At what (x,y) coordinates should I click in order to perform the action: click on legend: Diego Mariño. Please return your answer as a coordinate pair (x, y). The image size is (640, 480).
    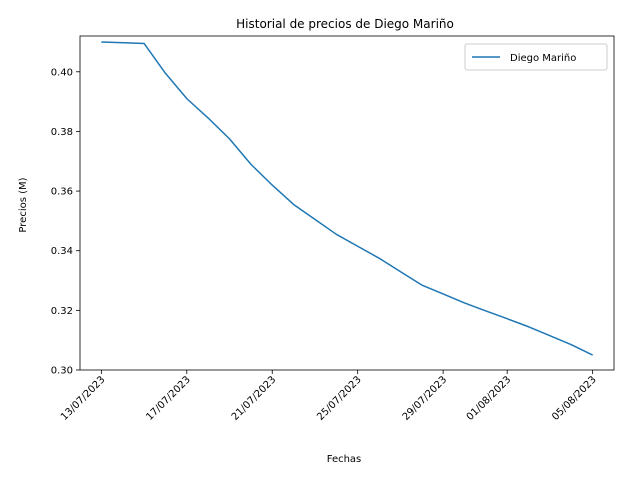
    Looking at the image, I should click on (536, 57).